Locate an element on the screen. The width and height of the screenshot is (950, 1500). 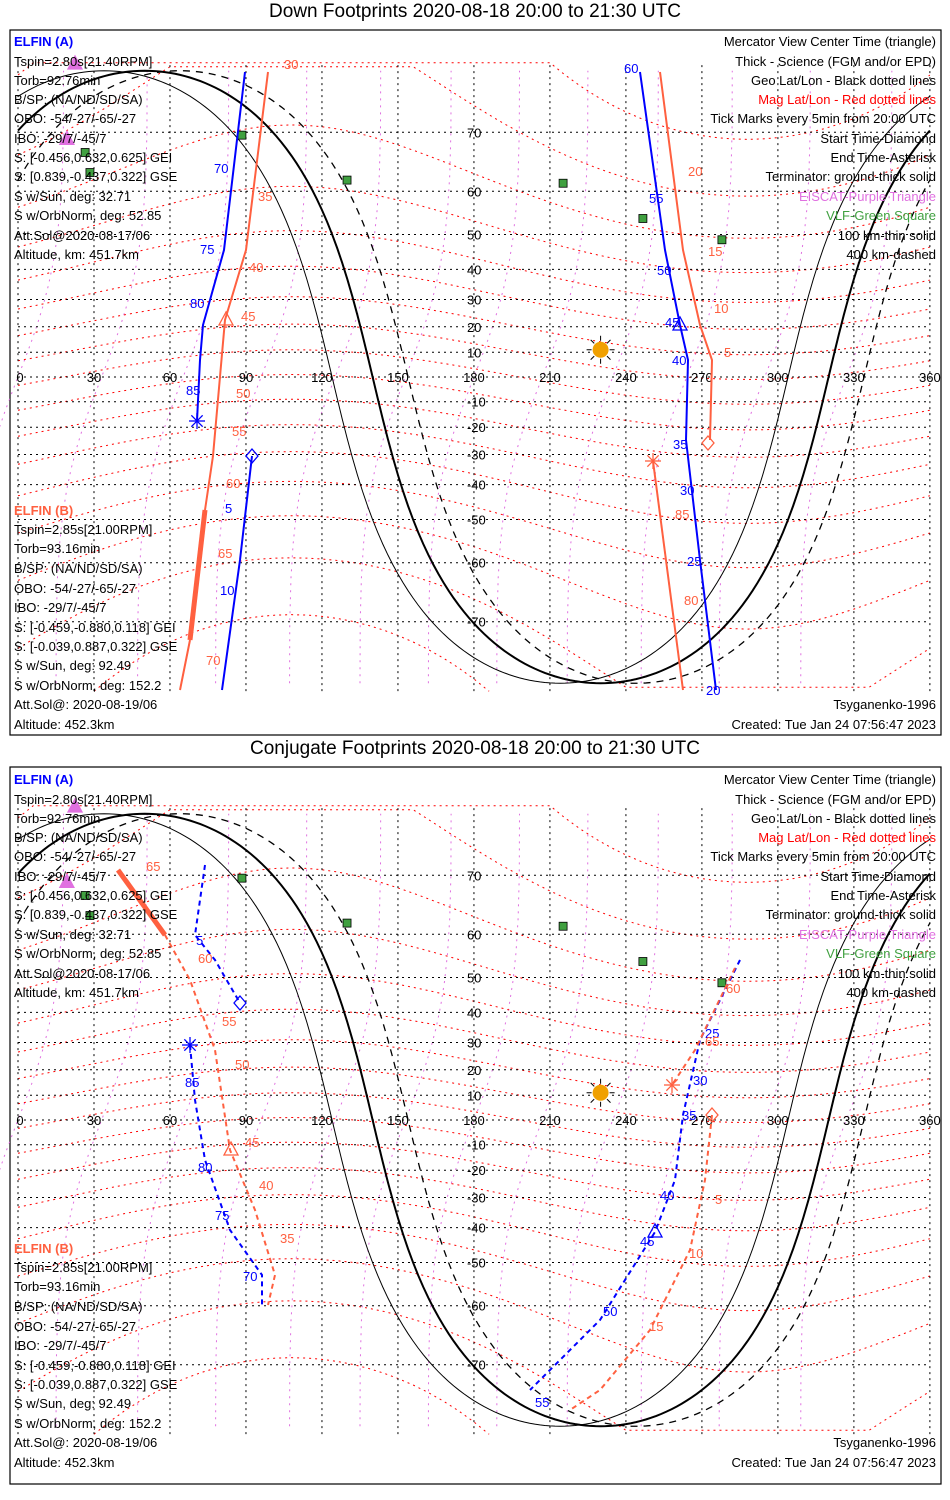
elfin-b-info-line: Torb=93.16min is located at coordinates (57, 1286).